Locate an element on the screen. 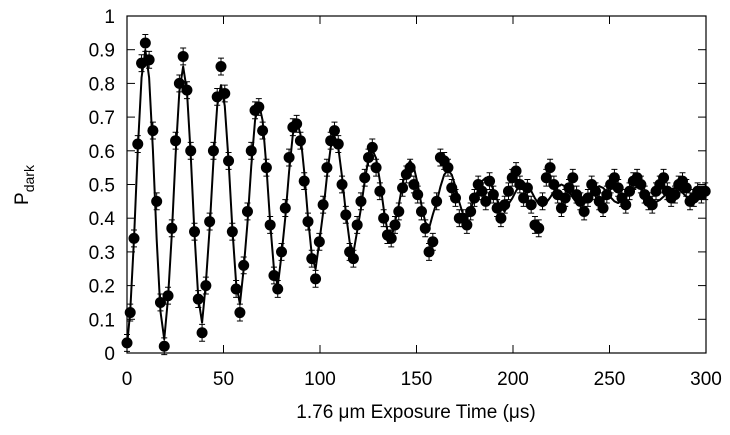 Image resolution: width=730 pixels, height=435 pixels. x-tick-label: 100 is located at coordinates (320, 379).